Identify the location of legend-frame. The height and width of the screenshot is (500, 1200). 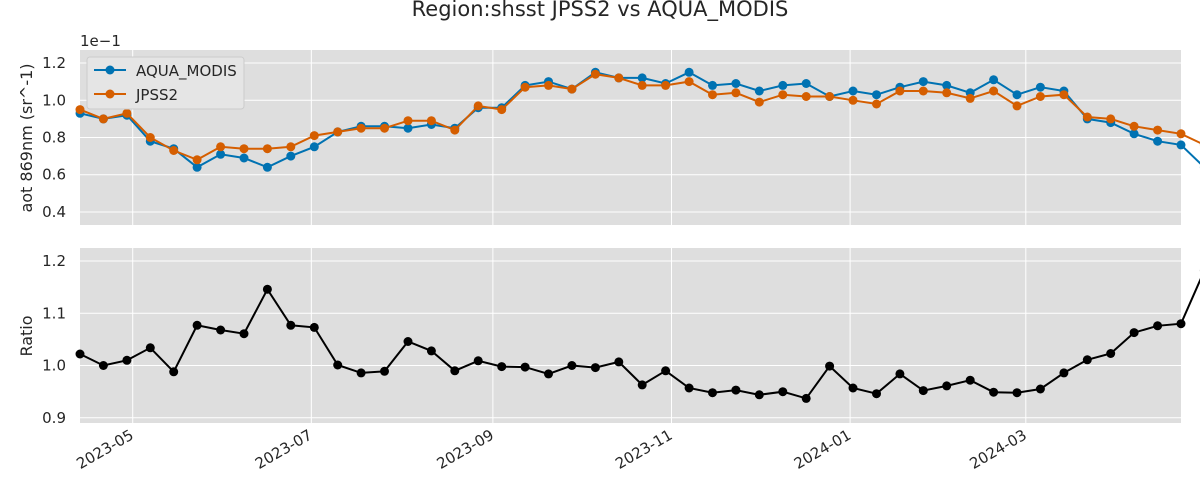
(165, 83).